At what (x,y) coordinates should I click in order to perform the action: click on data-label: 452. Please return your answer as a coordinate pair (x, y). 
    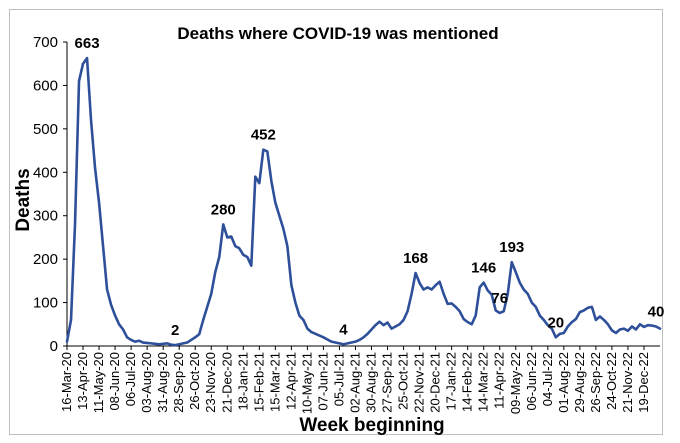
    Looking at the image, I should click on (263, 135).